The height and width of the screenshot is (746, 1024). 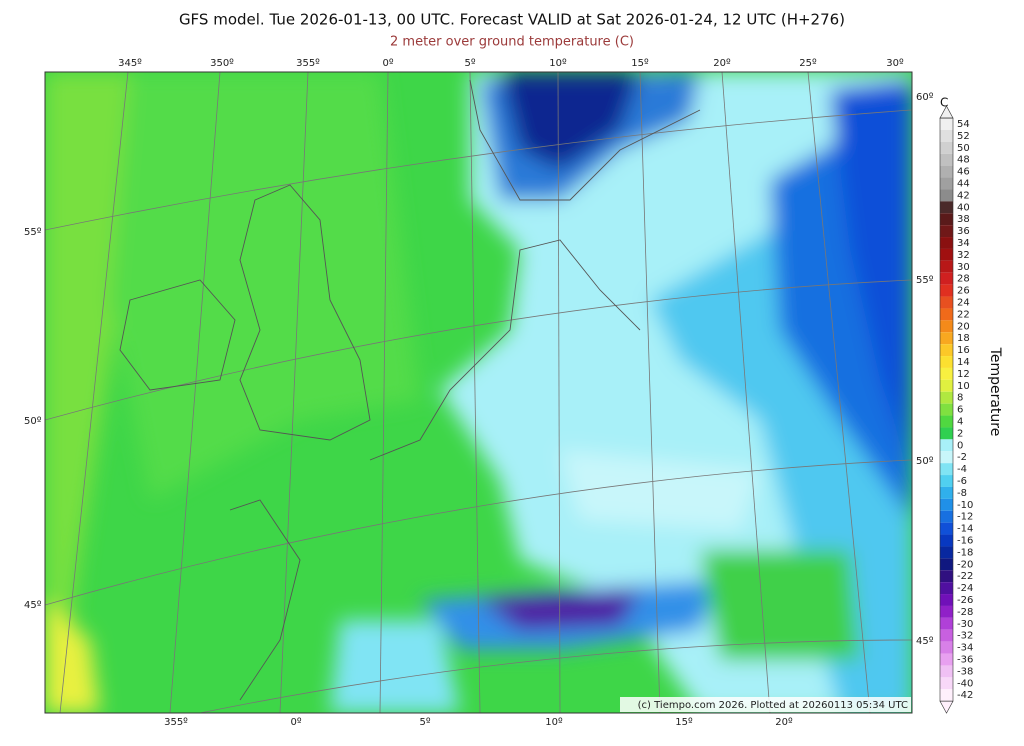 I want to click on colorbar-tick-label: -24, so click(x=965, y=588).